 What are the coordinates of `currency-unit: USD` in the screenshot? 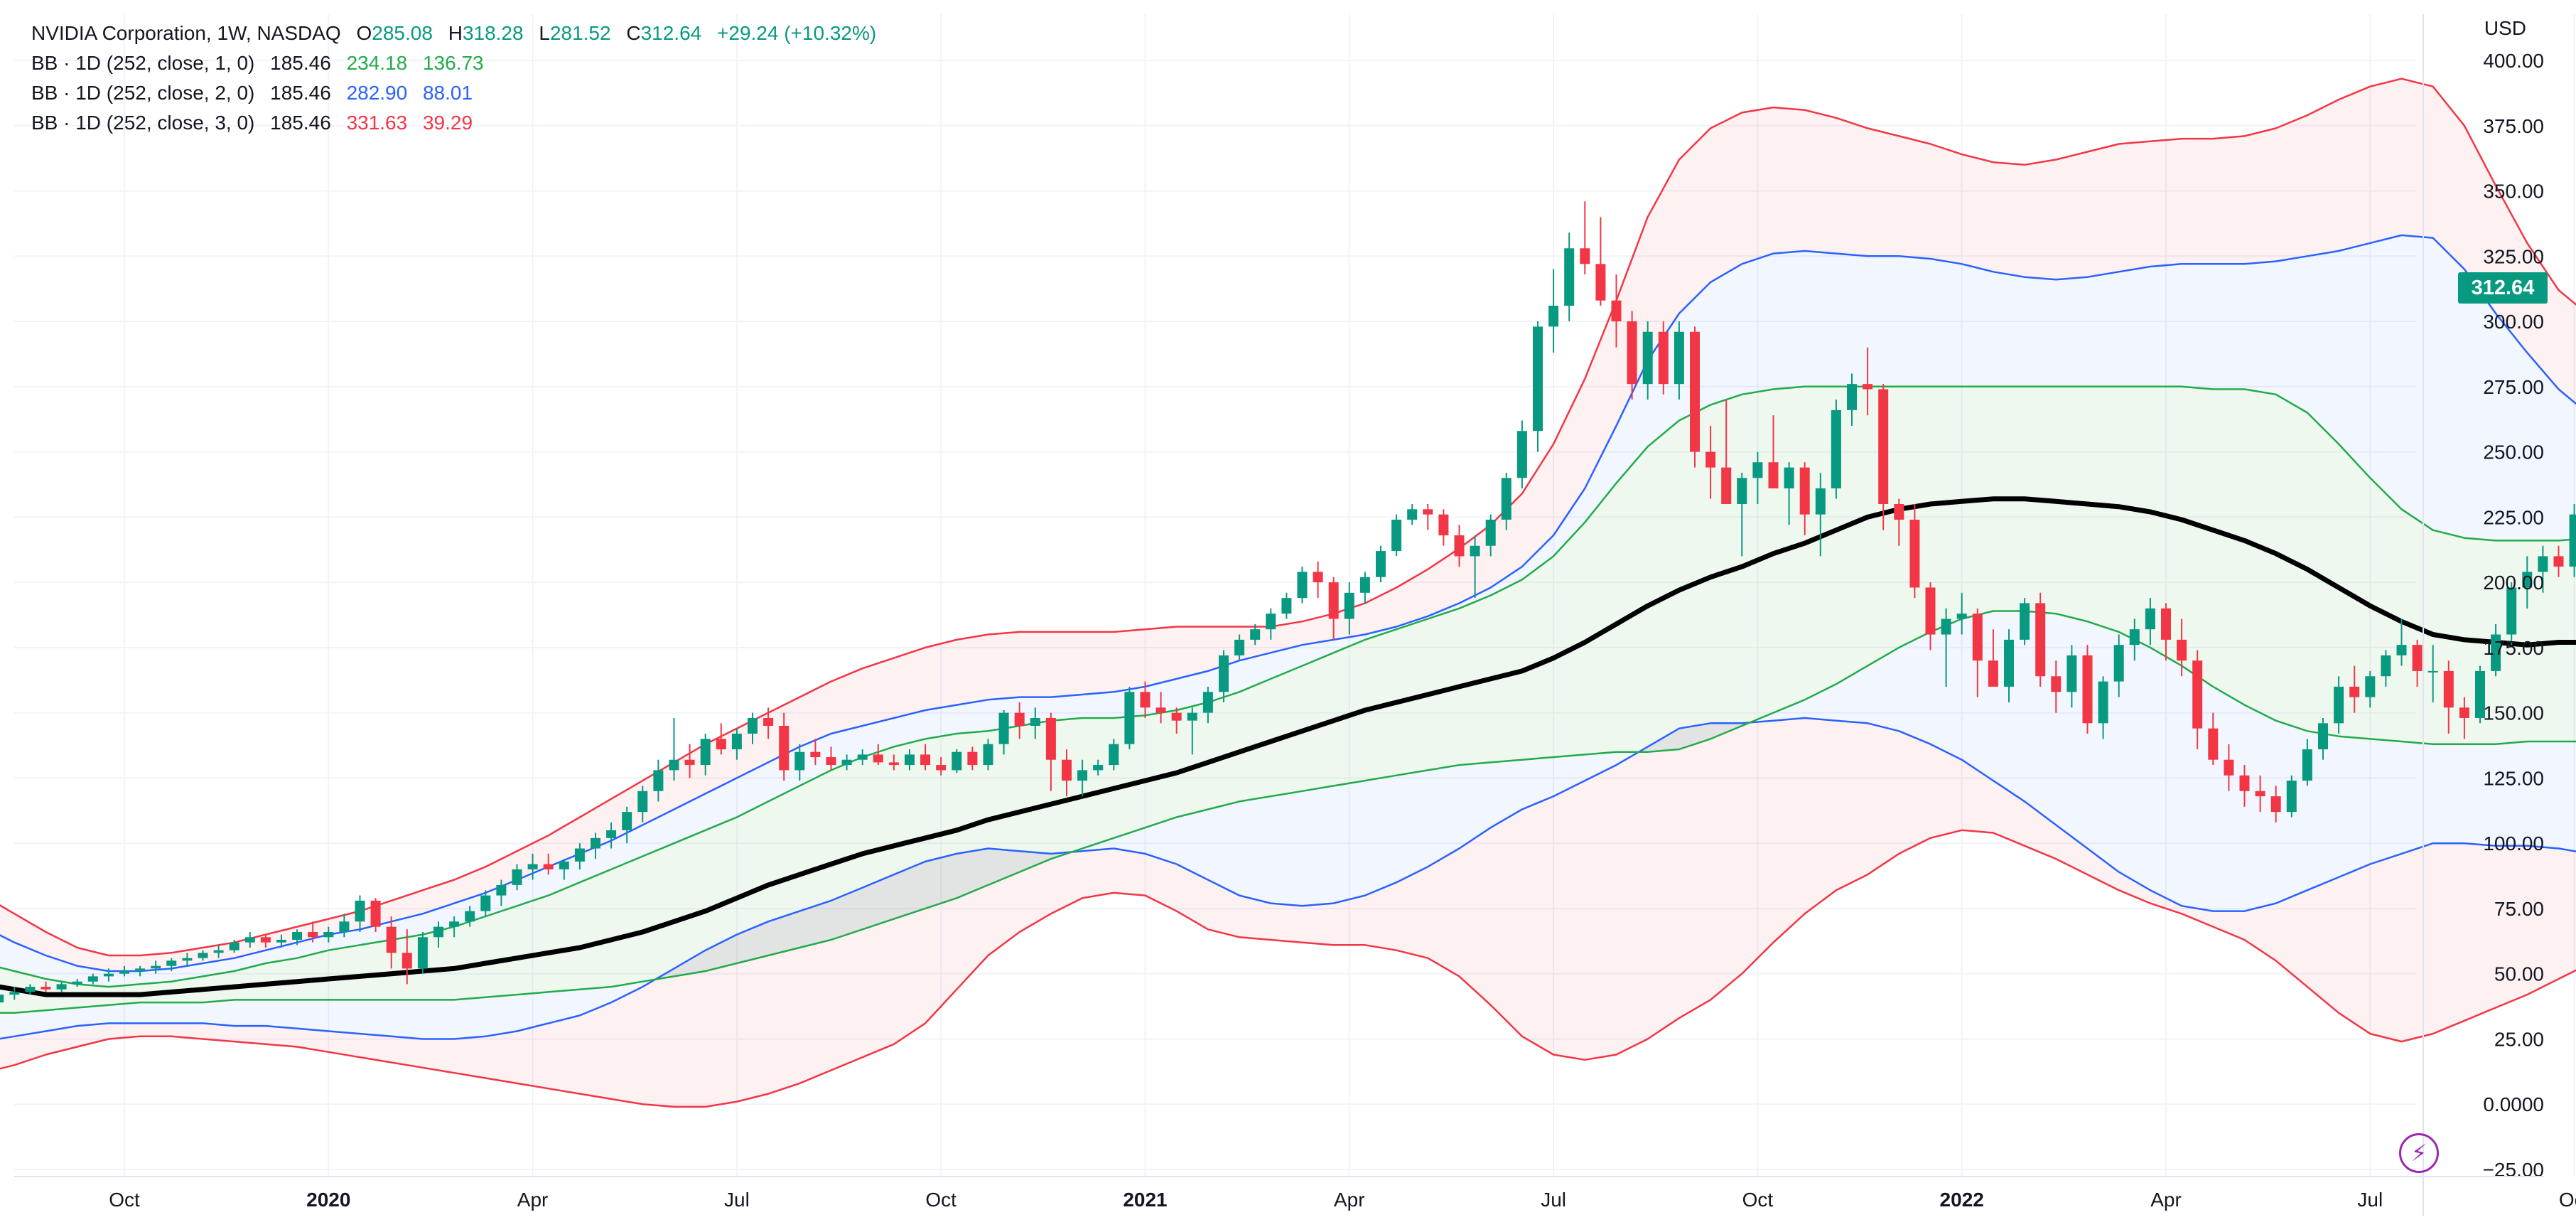 It's located at (2505, 28).